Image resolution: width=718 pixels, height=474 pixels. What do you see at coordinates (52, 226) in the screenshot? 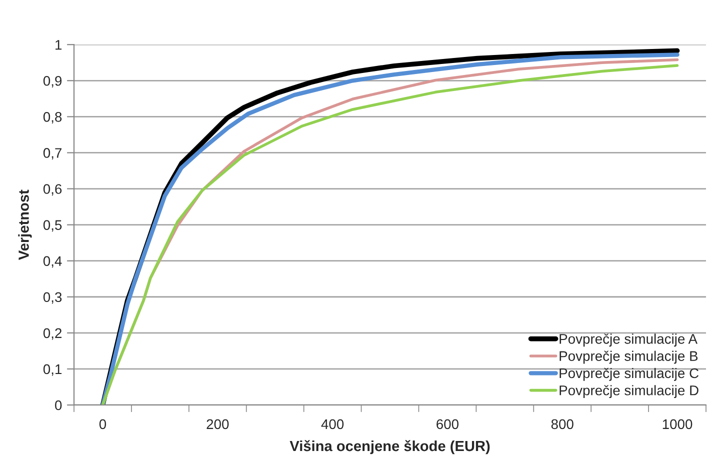
I see `y-tick-label: 0,5` at bounding box center [52, 226].